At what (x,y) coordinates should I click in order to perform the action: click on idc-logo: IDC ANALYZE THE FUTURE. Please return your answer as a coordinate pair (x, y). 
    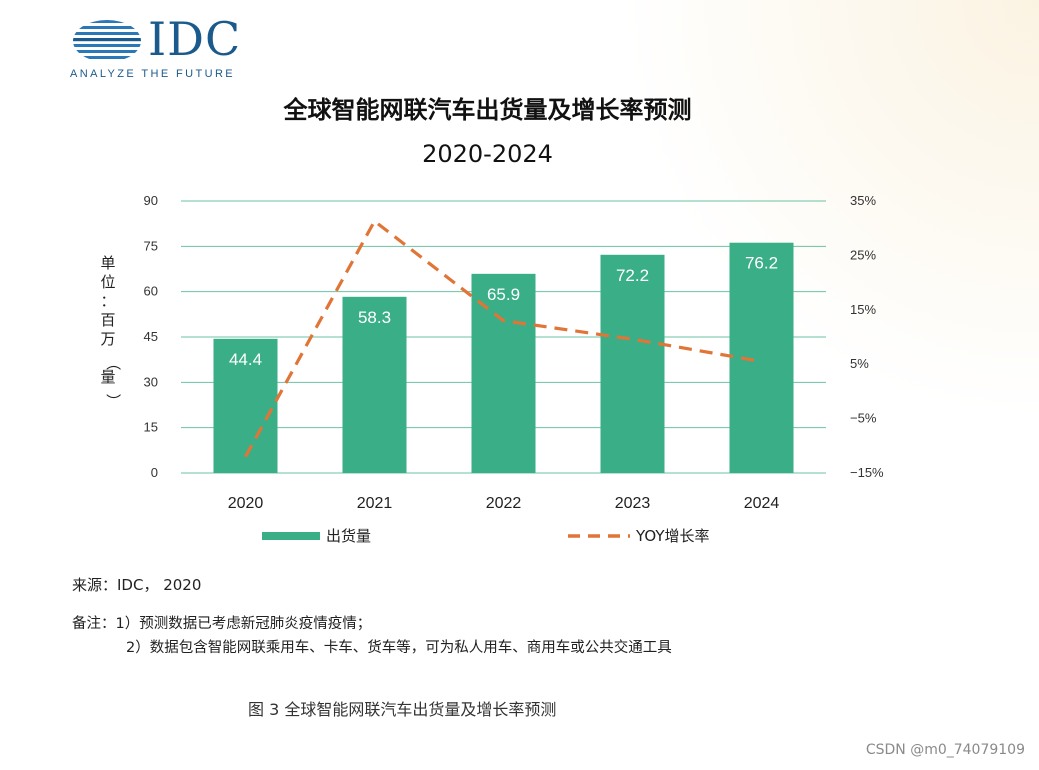
    Looking at the image, I should click on (160, 47).